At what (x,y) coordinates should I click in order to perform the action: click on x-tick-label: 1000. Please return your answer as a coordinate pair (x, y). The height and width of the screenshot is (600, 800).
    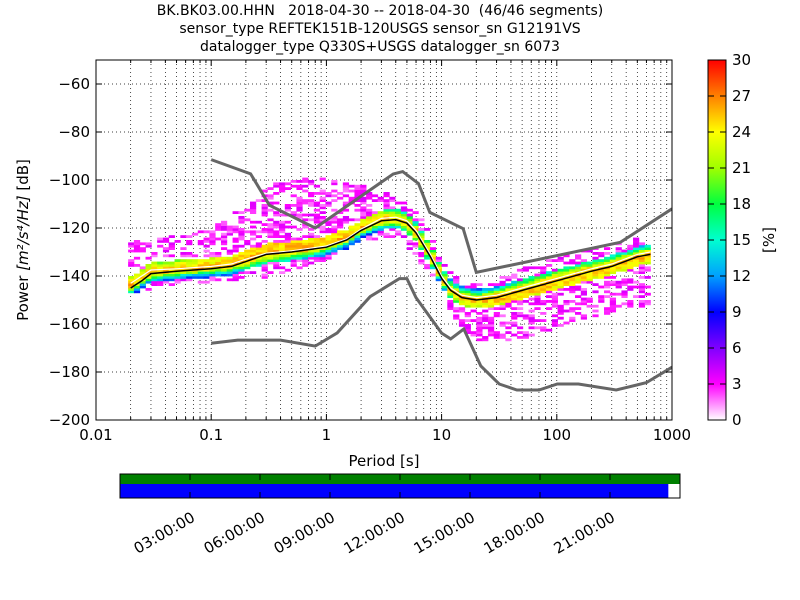
    Looking at the image, I should click on (672, 435).